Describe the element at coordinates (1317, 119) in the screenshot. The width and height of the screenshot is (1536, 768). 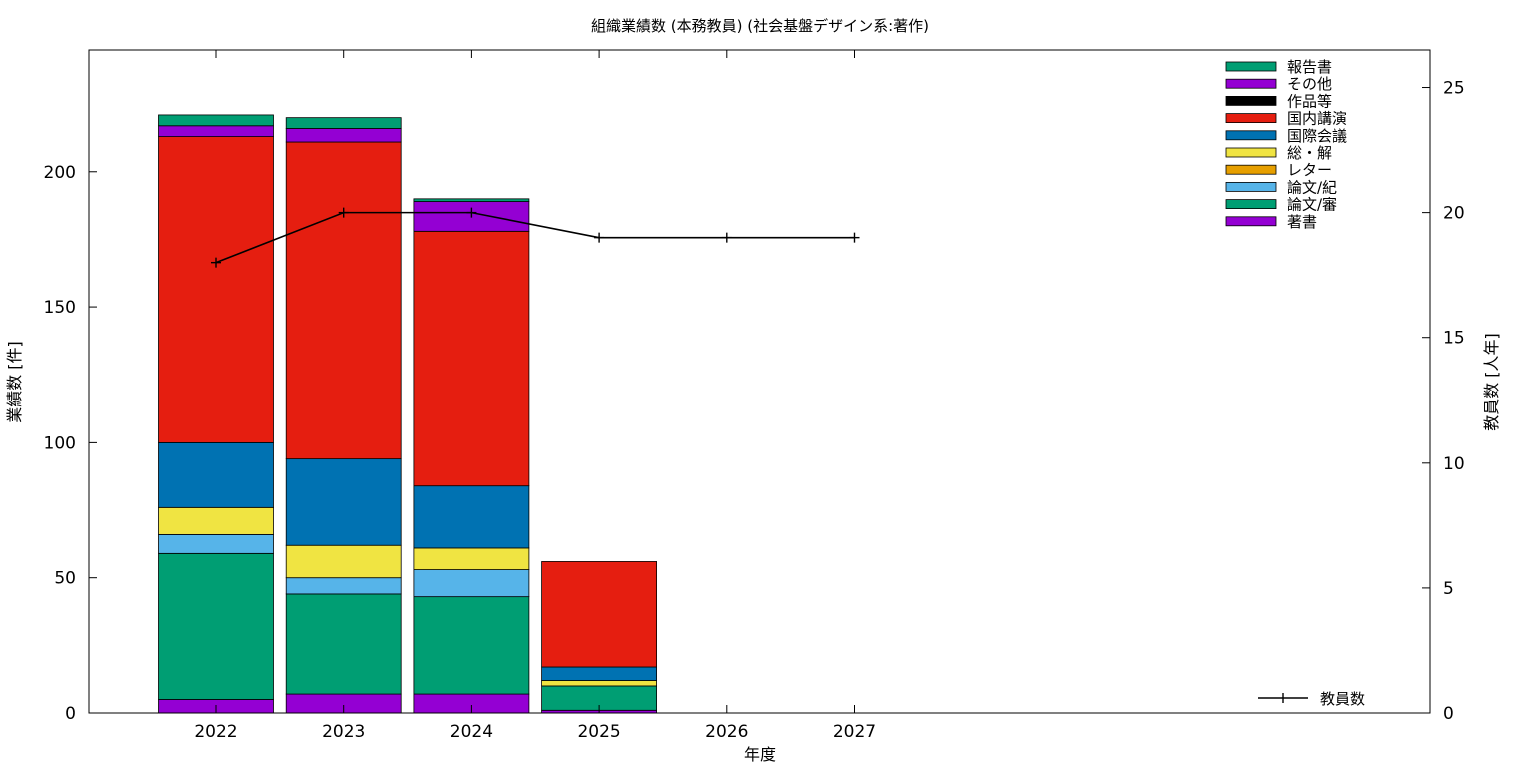
I see `legend-label: 国内講演` at that location.